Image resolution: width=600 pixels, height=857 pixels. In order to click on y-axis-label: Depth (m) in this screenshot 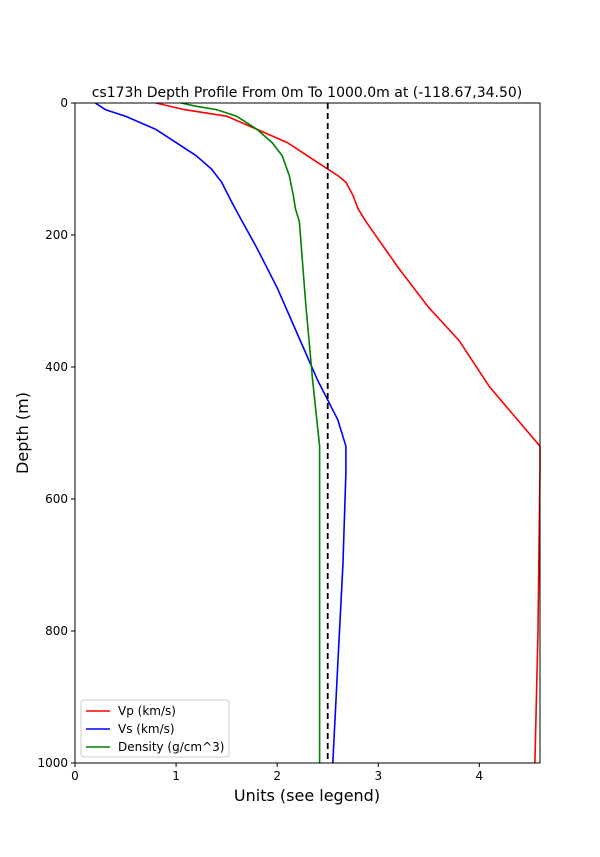, I will do `click(22, 433)`.